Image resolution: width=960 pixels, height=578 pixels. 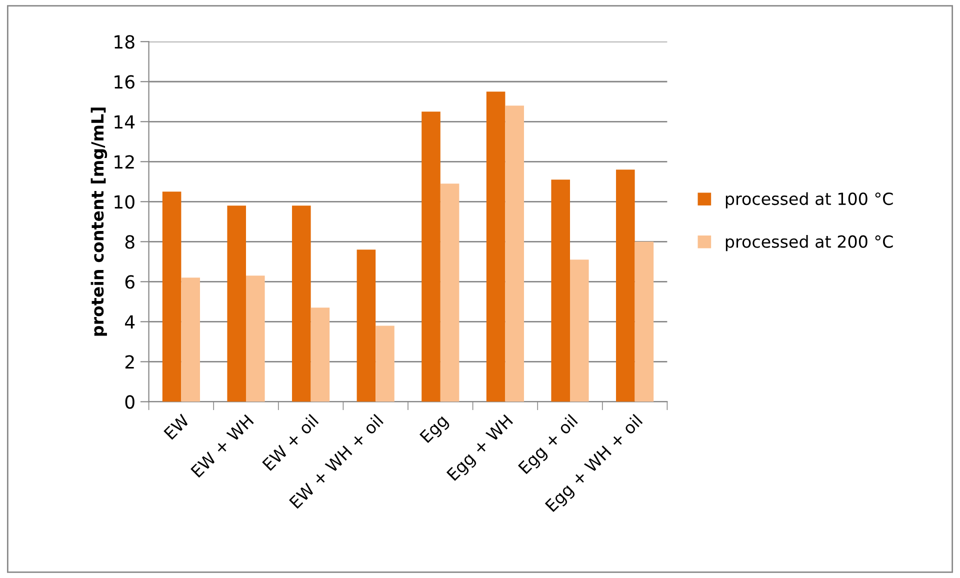 I want to click on x-tick-label: EW, so click(x=177, y=427).